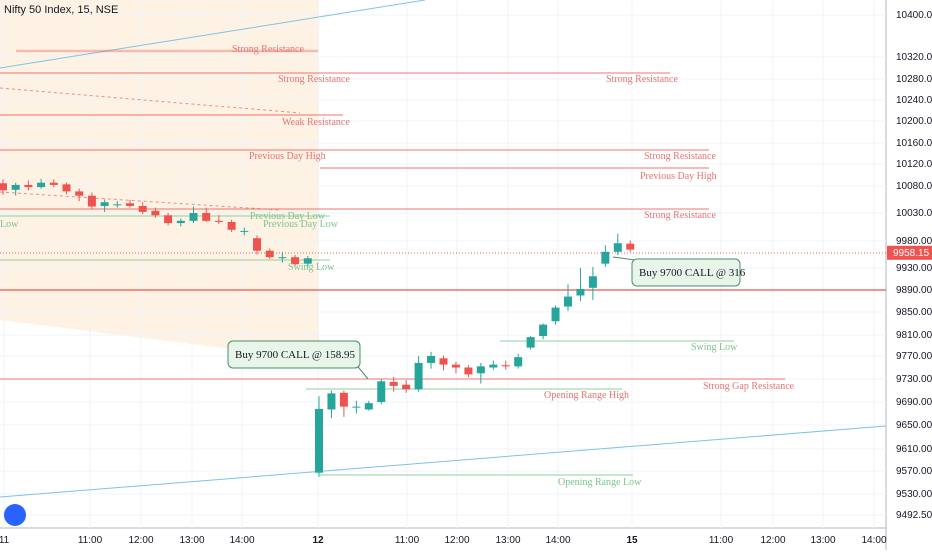 The width and height of the screenshot is (932, 555). Describe the element at coordinates (914, 471) in the screenshot. I see `price-tick-label: 9570.00` at that location.